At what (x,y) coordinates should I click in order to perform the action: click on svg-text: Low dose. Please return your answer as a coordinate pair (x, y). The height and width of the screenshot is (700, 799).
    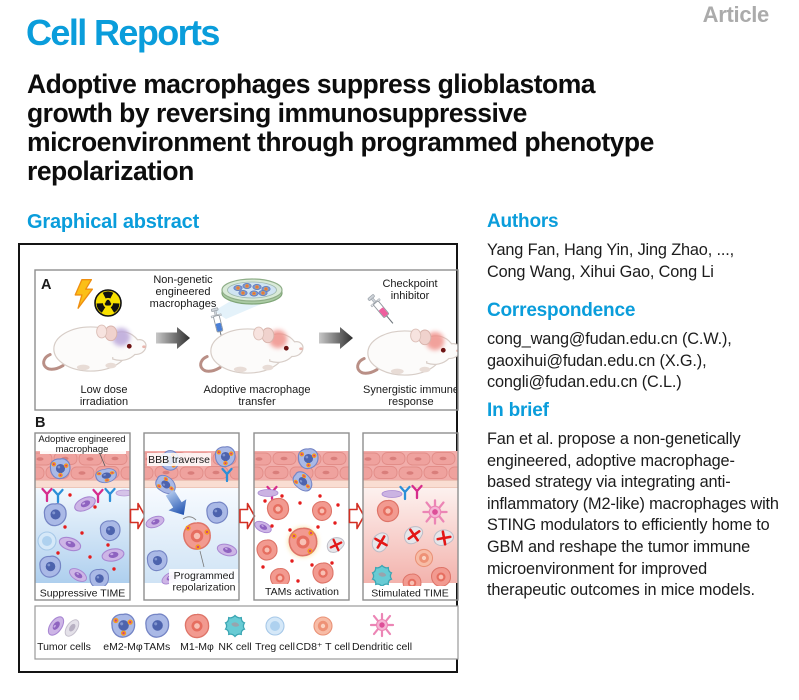
    Looking at the image, I should click on (103, 390).